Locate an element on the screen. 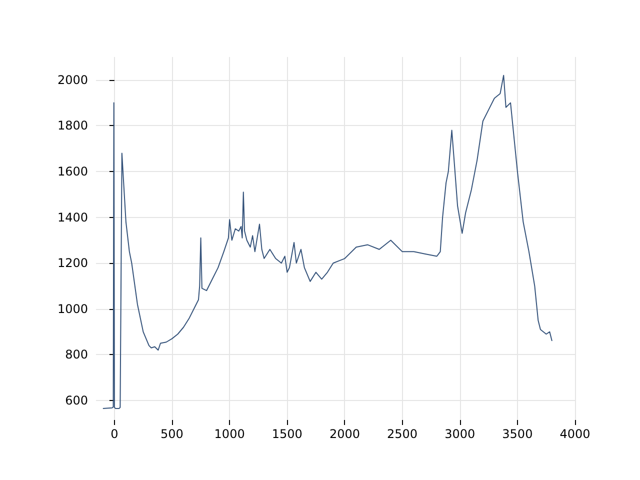  x-tick-label: 3000 is located at coordinates (460, 434).